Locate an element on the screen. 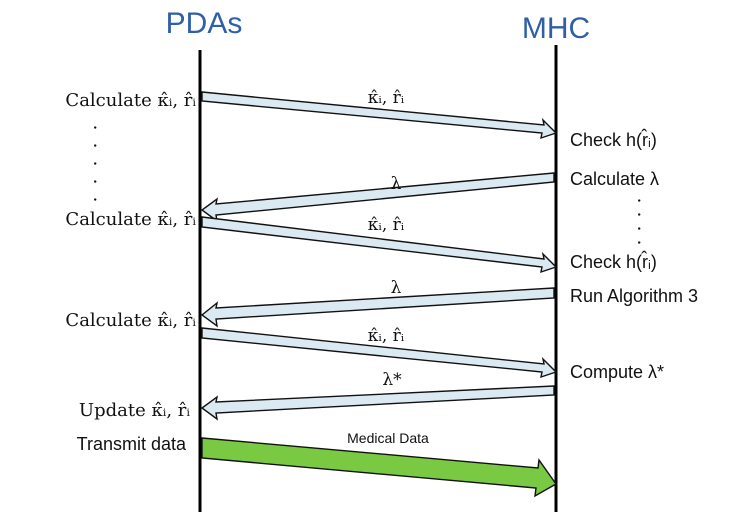 The width and height of the screenshot is (732, 520). label-calculate-1: Calculate κ̂ᵢ, r̂ᵢ is located at coordinates (130, 100).